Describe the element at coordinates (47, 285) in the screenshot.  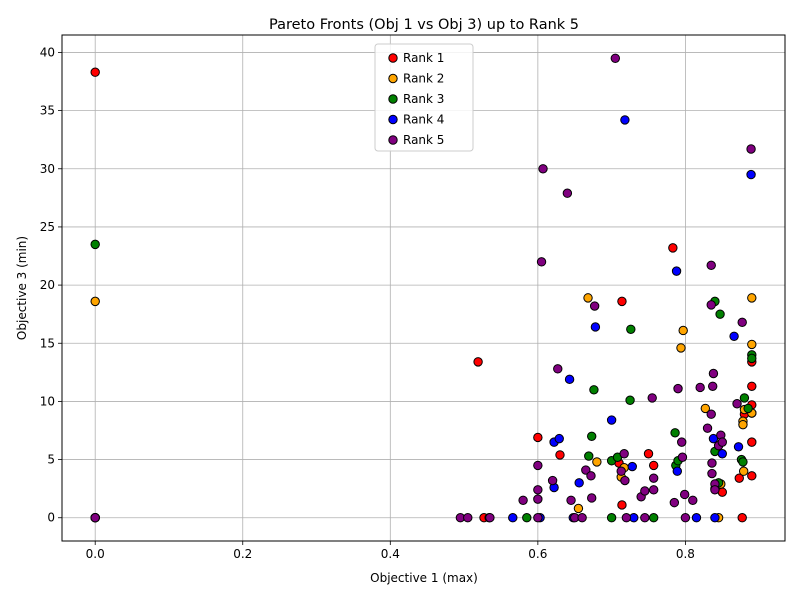
I see `y-tick-label: 20` at that location.